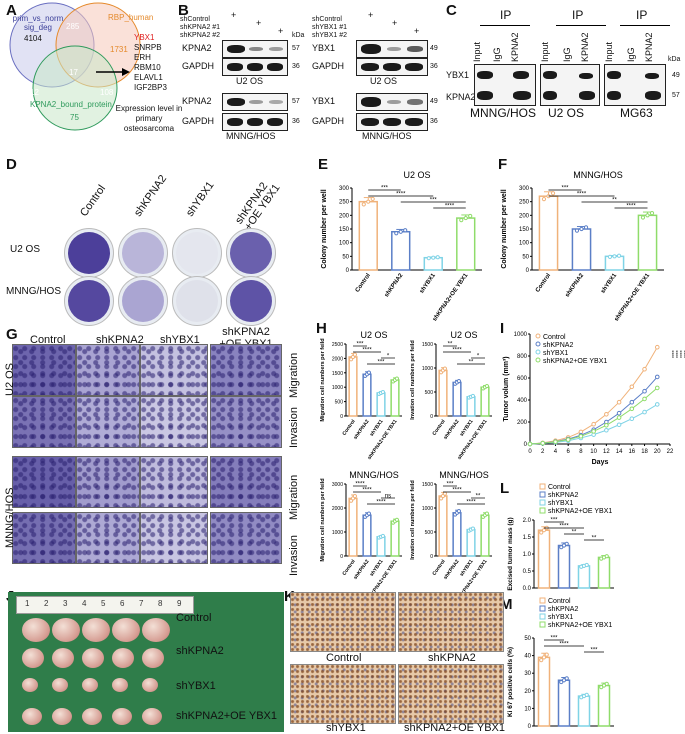  What do you see at coordinates (196, 686) in the screenshot?
I see `j-row-shybx1: shYBX1` at bounding box center [196, 686].